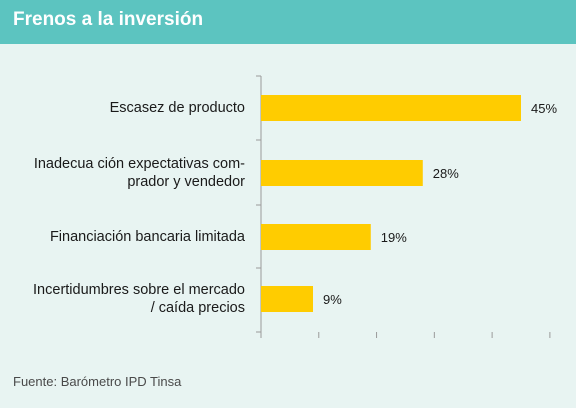 This screenshot has height=408, width=576. I want to click on data-label: 19%, so click(394, 237).